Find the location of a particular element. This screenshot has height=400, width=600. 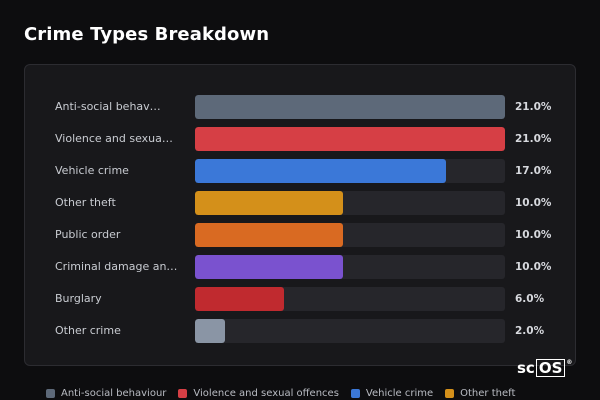

logo-text-sc: sc is located at coordinates (526, 368).